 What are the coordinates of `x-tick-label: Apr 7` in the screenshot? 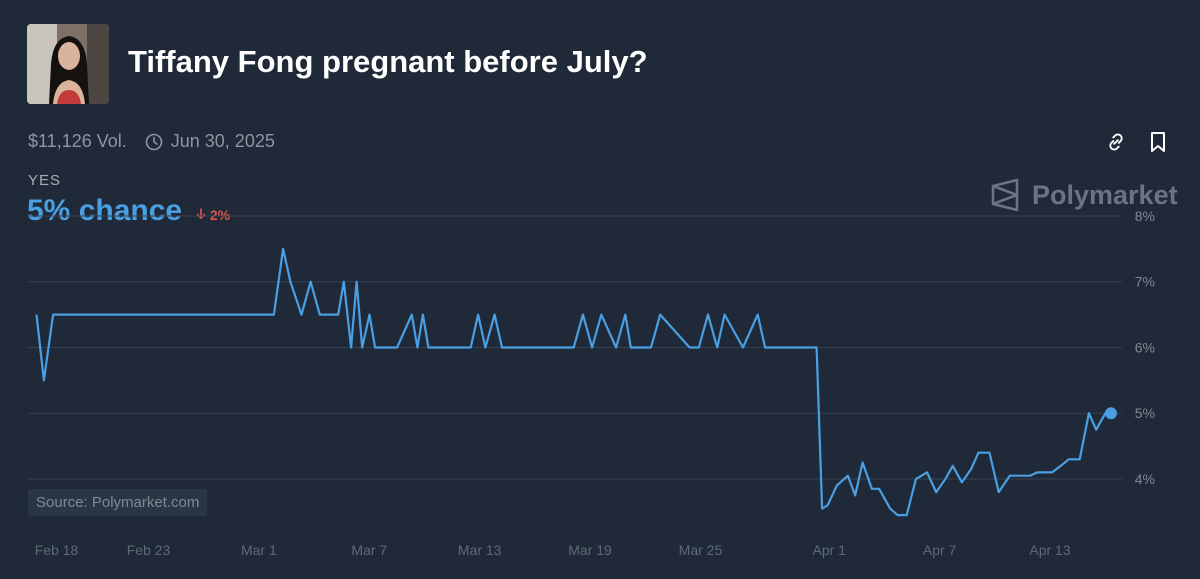 It's located at (940, 550).